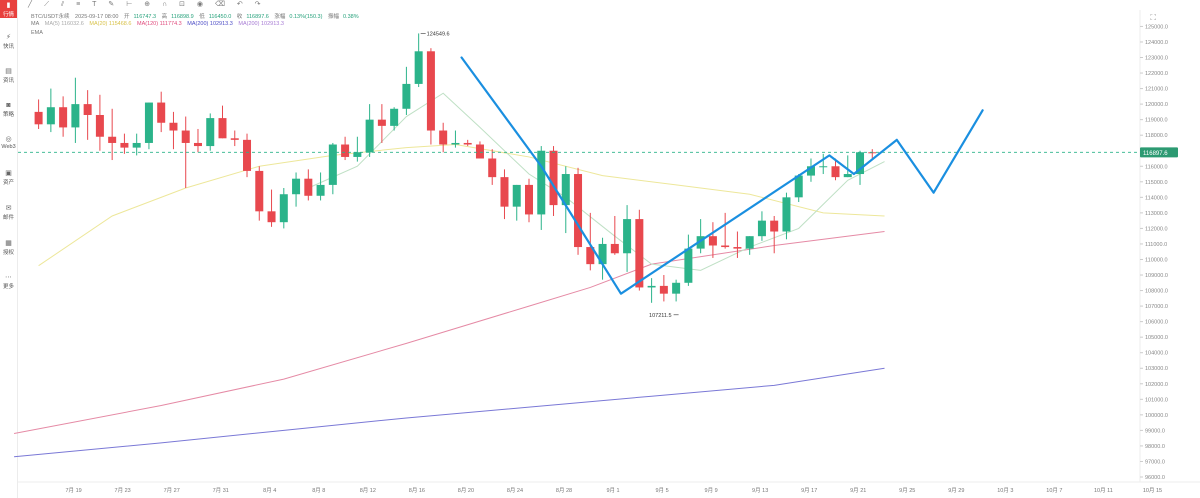 This screenshot has width=1200, height=498. I want to click on sidebar-item-market: ▮ 行情, so click(8, 9).